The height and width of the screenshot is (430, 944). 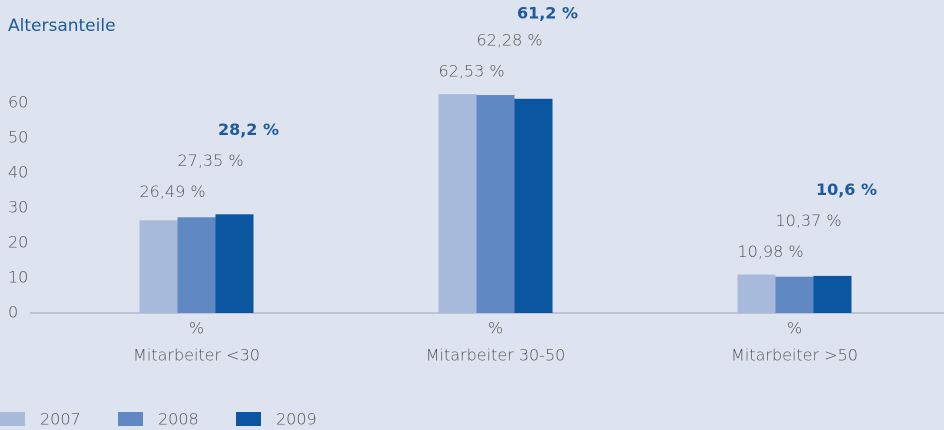 I want to click on data-label: 10,6 %, so click(x=846, y=189).